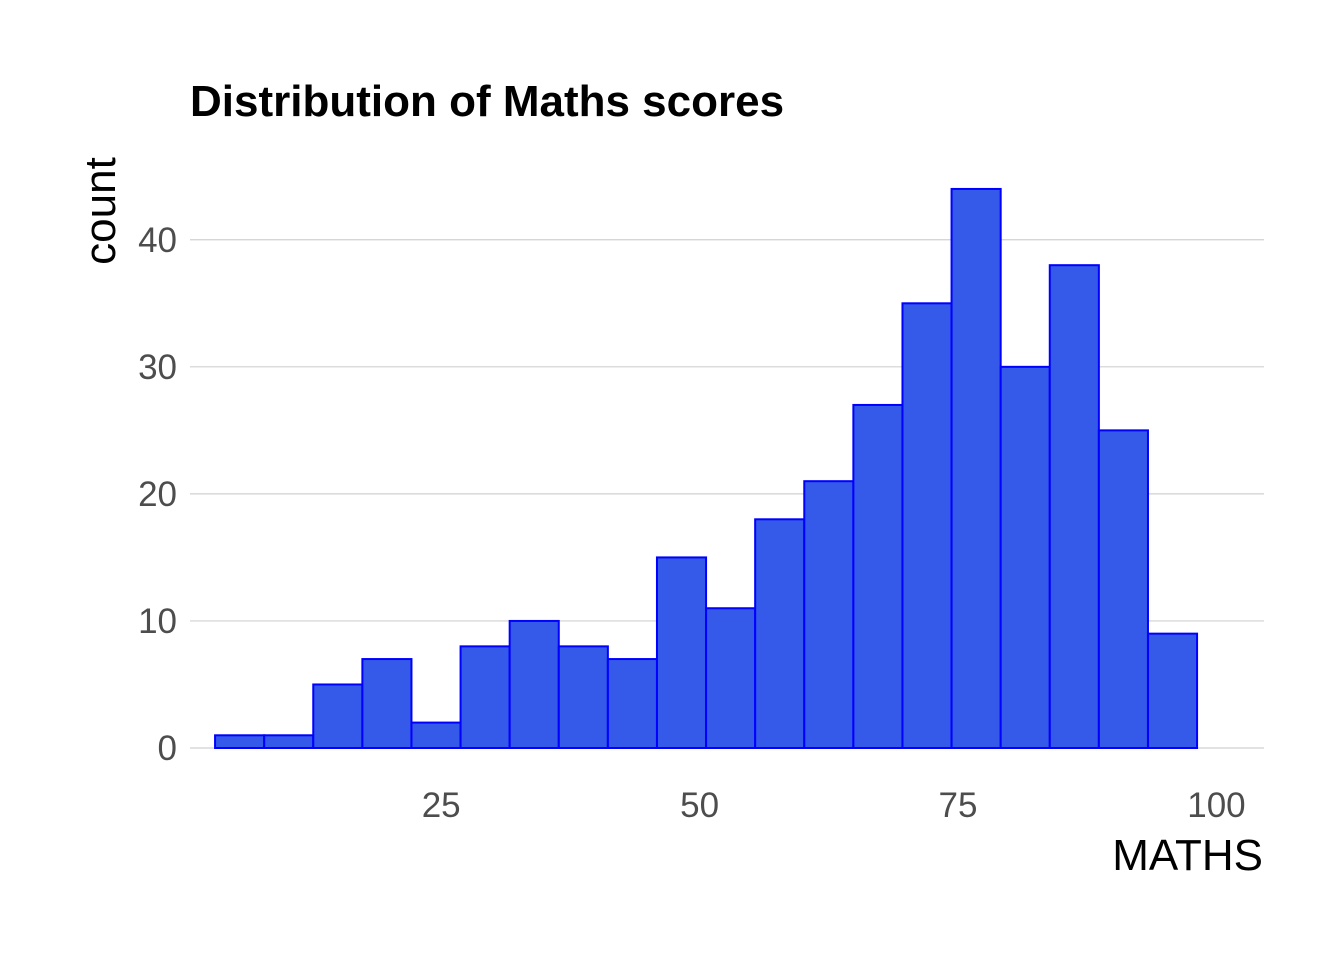 This screenshot has height=960, width=1344. I want to click on y-axis-ticks: 0 10 20 30 40, so click(157, 494).